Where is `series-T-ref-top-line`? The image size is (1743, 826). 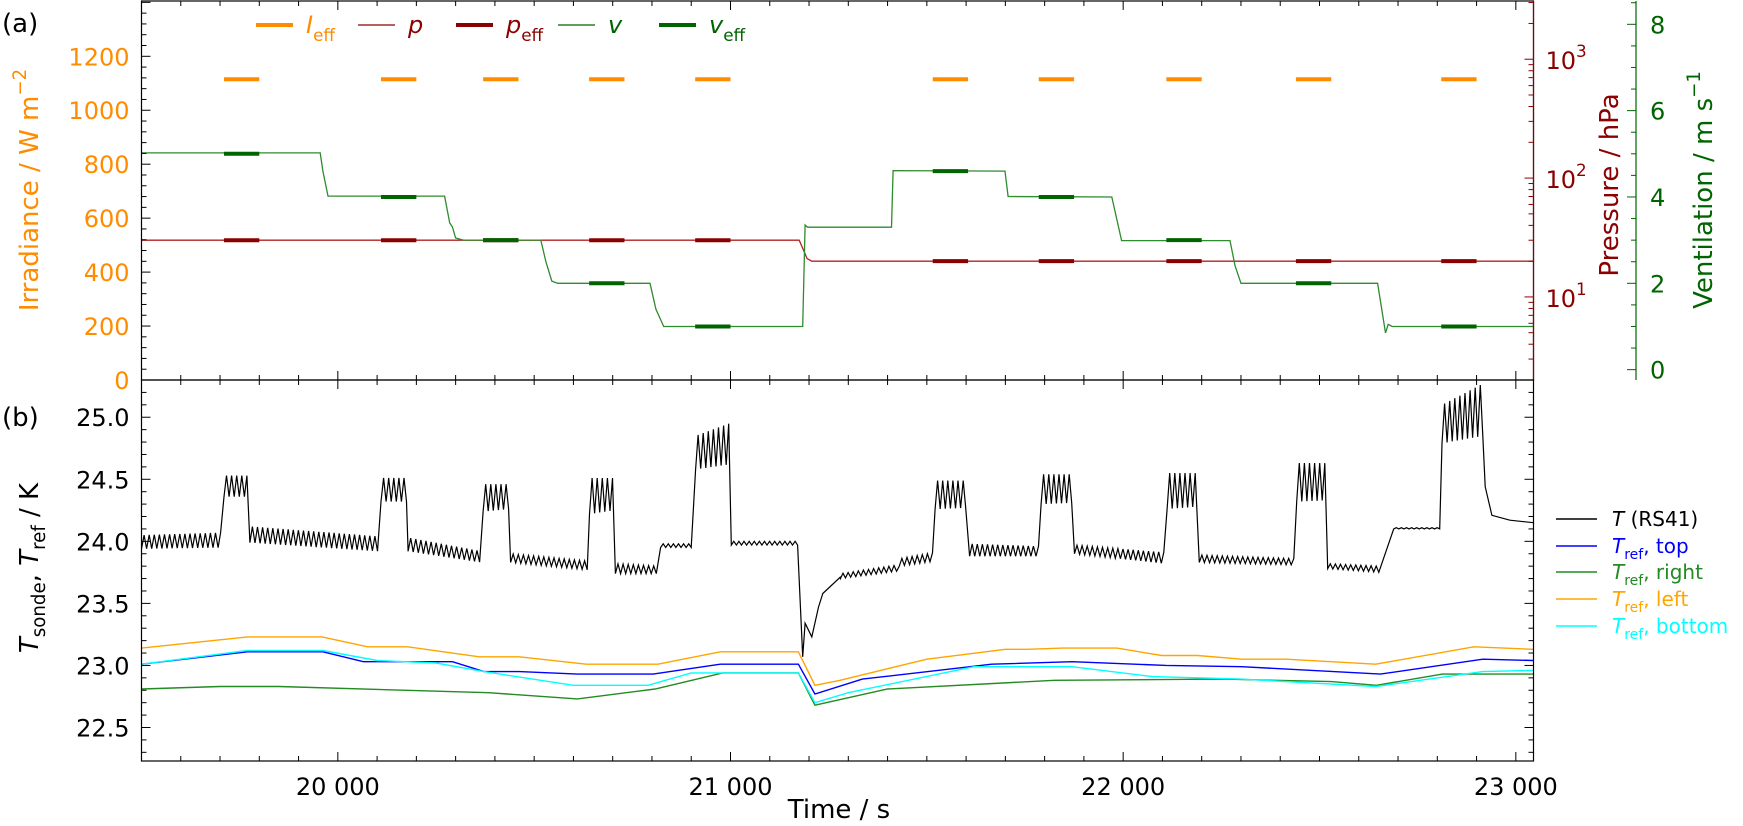
series-T-ref-top-line is located at coordinates (837, 673).